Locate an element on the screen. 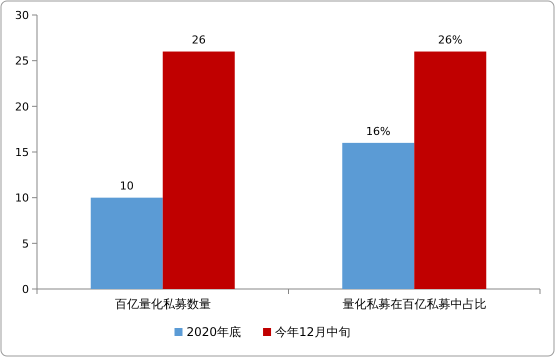 This screenshot has height=357, width=555. data-label: 26% is located at coordinates (450, 40).